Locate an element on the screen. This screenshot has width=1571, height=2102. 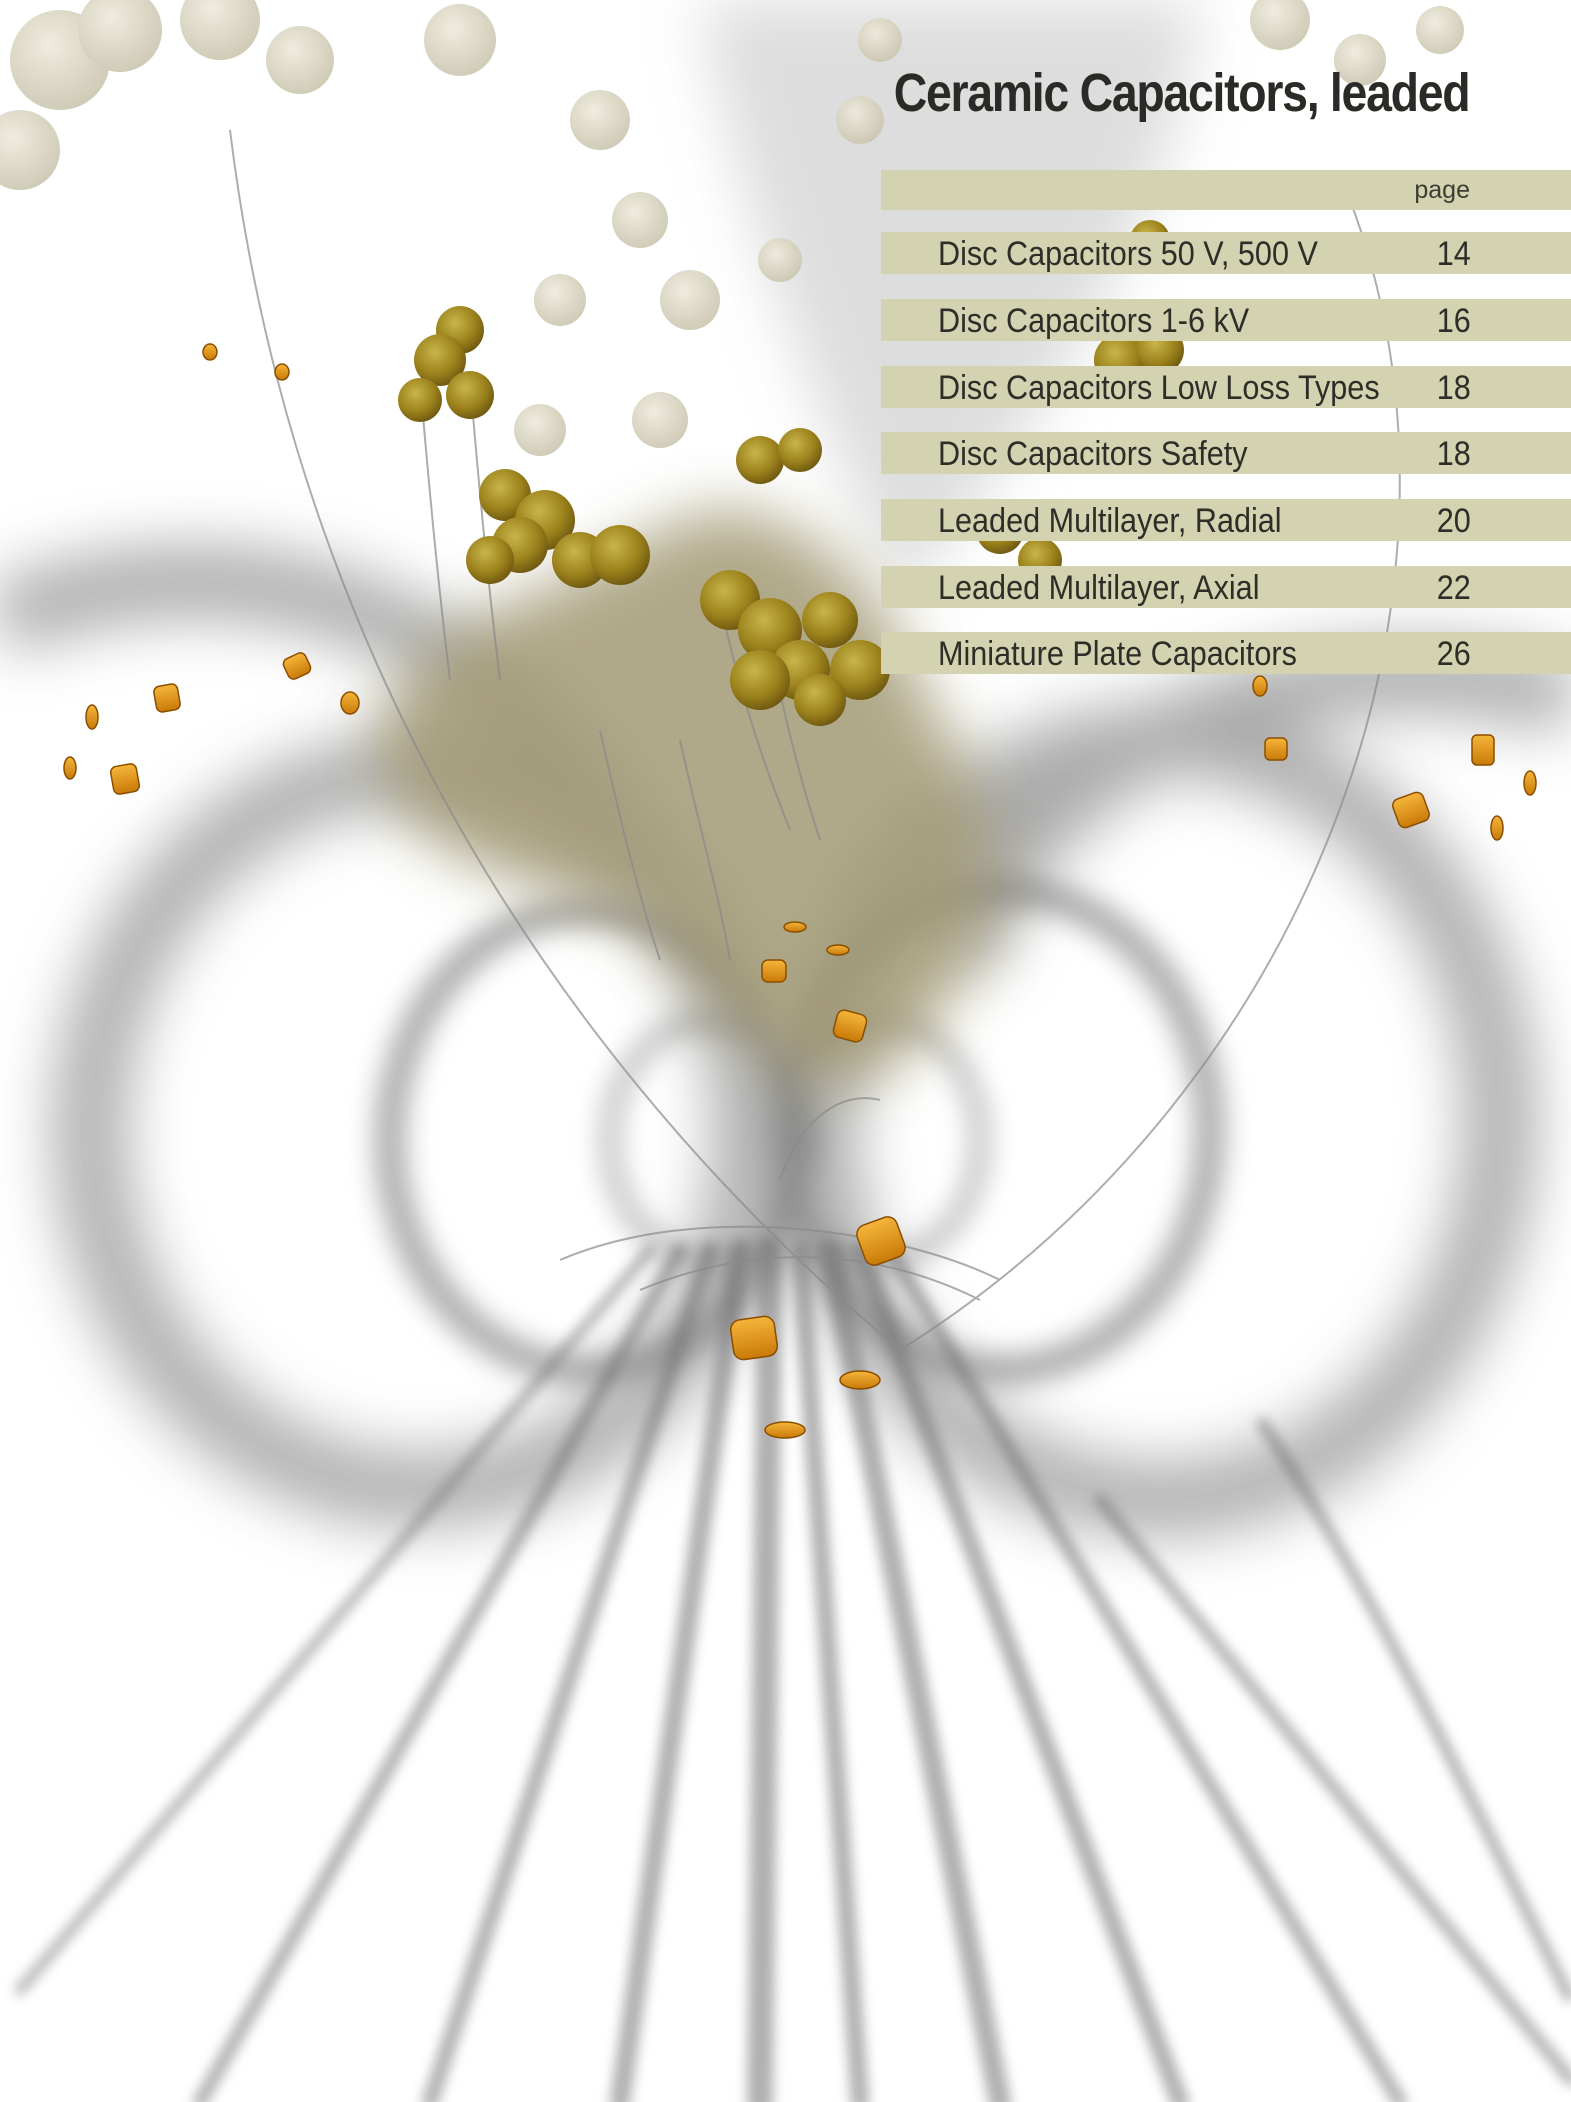
toc-entry-title: Leaded Multilayer, Radial is located at coordinates (1110, 521).